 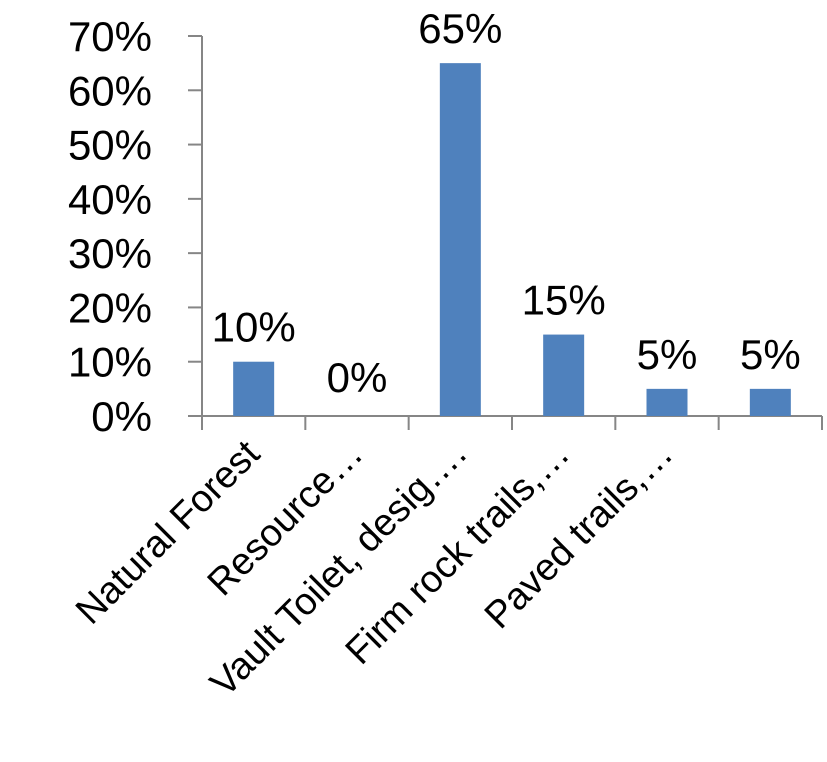 I want to click on y-axis-tick-labels: 0% 10% 20% 30% 40% 50% 60% 70%, so click(x=110, y=226).